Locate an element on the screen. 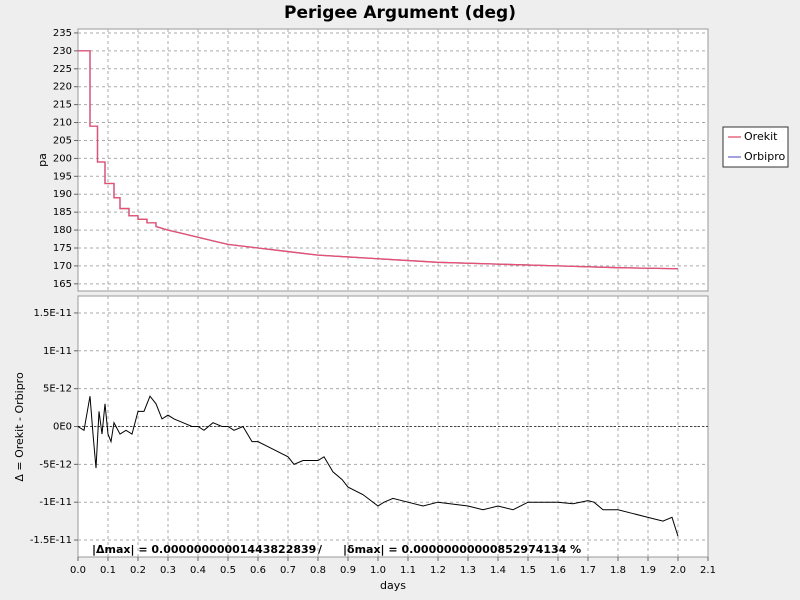  chart-title: Perigee Argument (deg) is located at coordinates (400, 13).